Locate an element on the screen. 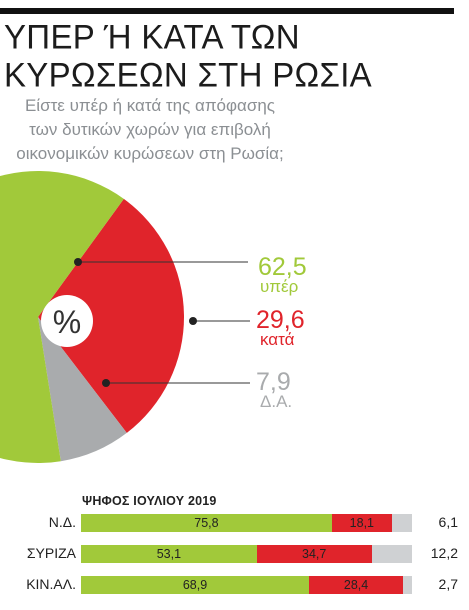 The image size is (469, 610). pie-label-yper: υπέρ is located at coordinates (279, 286).